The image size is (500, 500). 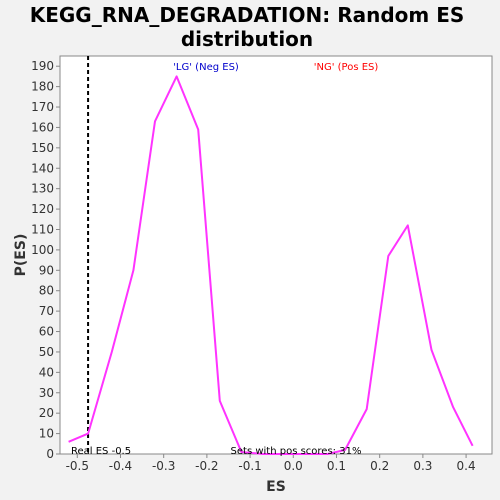 I want to click on y-tick-label: 80, so click(x=46, y=291).